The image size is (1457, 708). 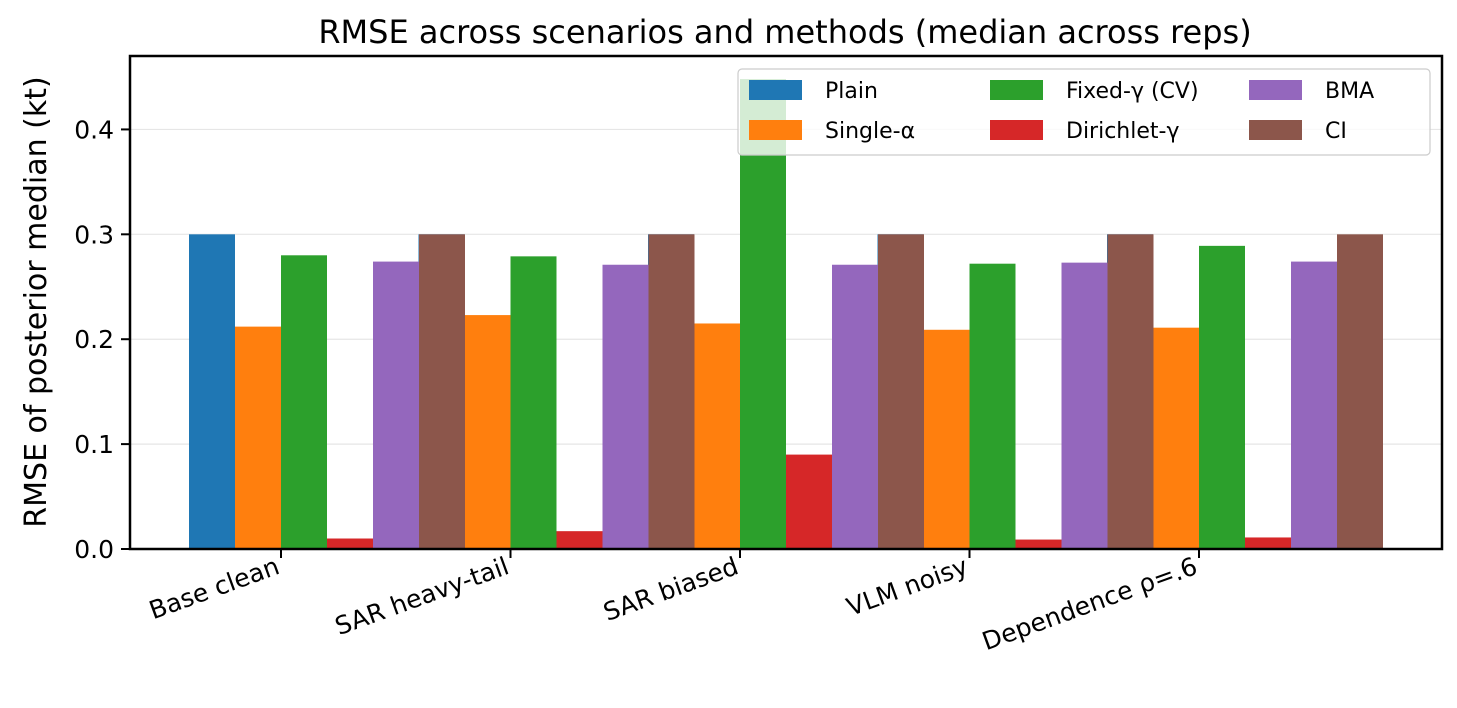 I want to click on legend-swatch-single, so click(x=775, y=130).